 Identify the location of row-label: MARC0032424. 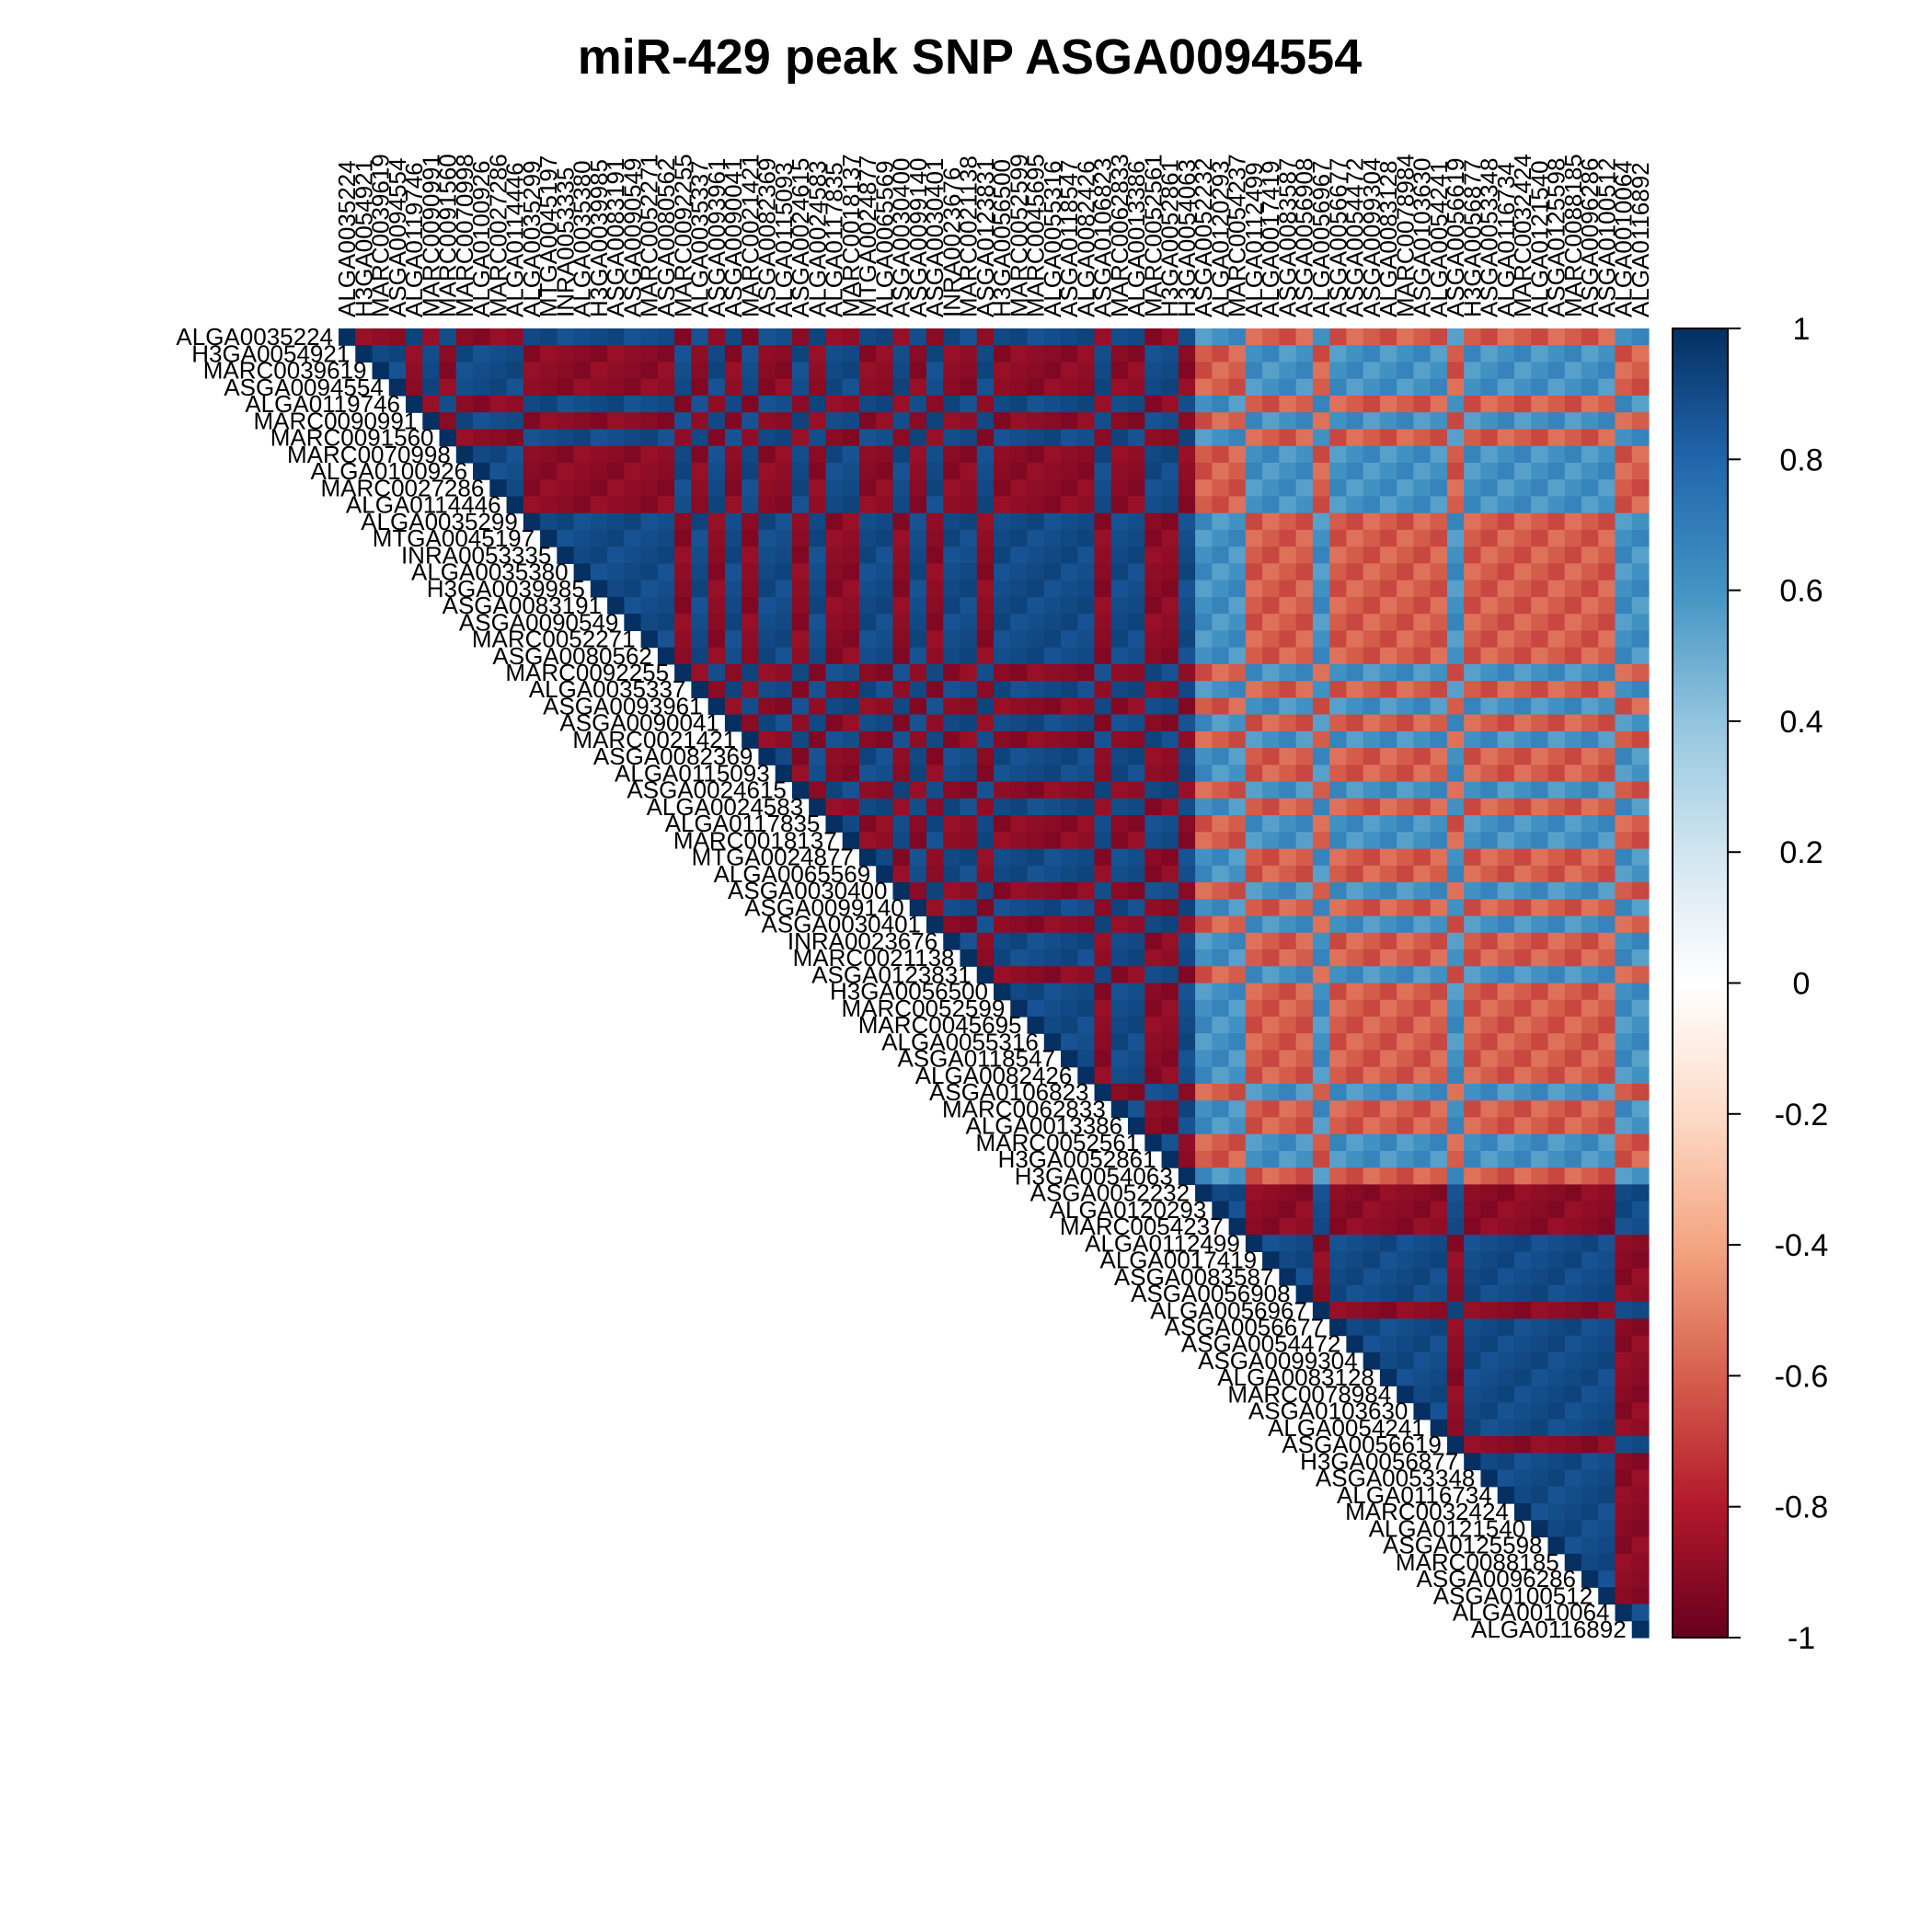
(1427, 1511).